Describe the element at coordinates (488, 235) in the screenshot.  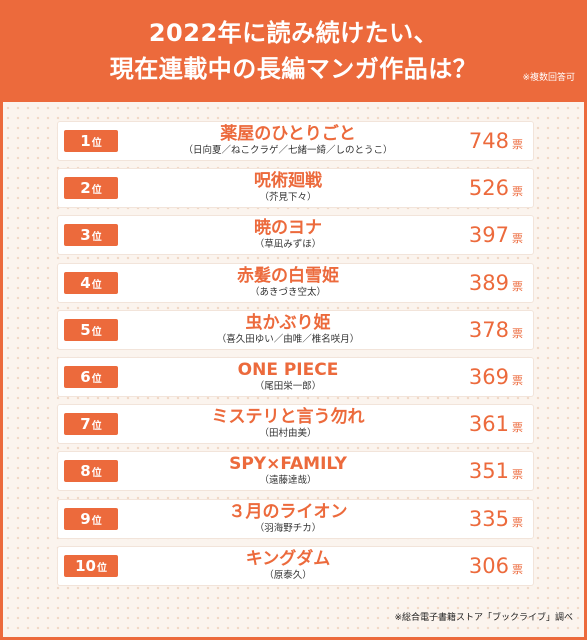
I see `vote-value: 397` at that location.